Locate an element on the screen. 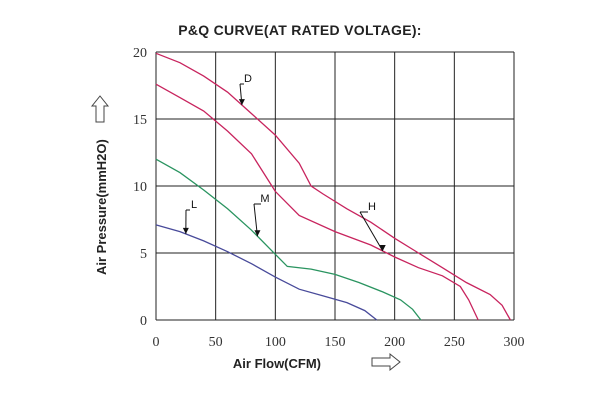 This screenshot has height=400, width=600. x-tick-label: 250 is located at coordinates (454, 342).